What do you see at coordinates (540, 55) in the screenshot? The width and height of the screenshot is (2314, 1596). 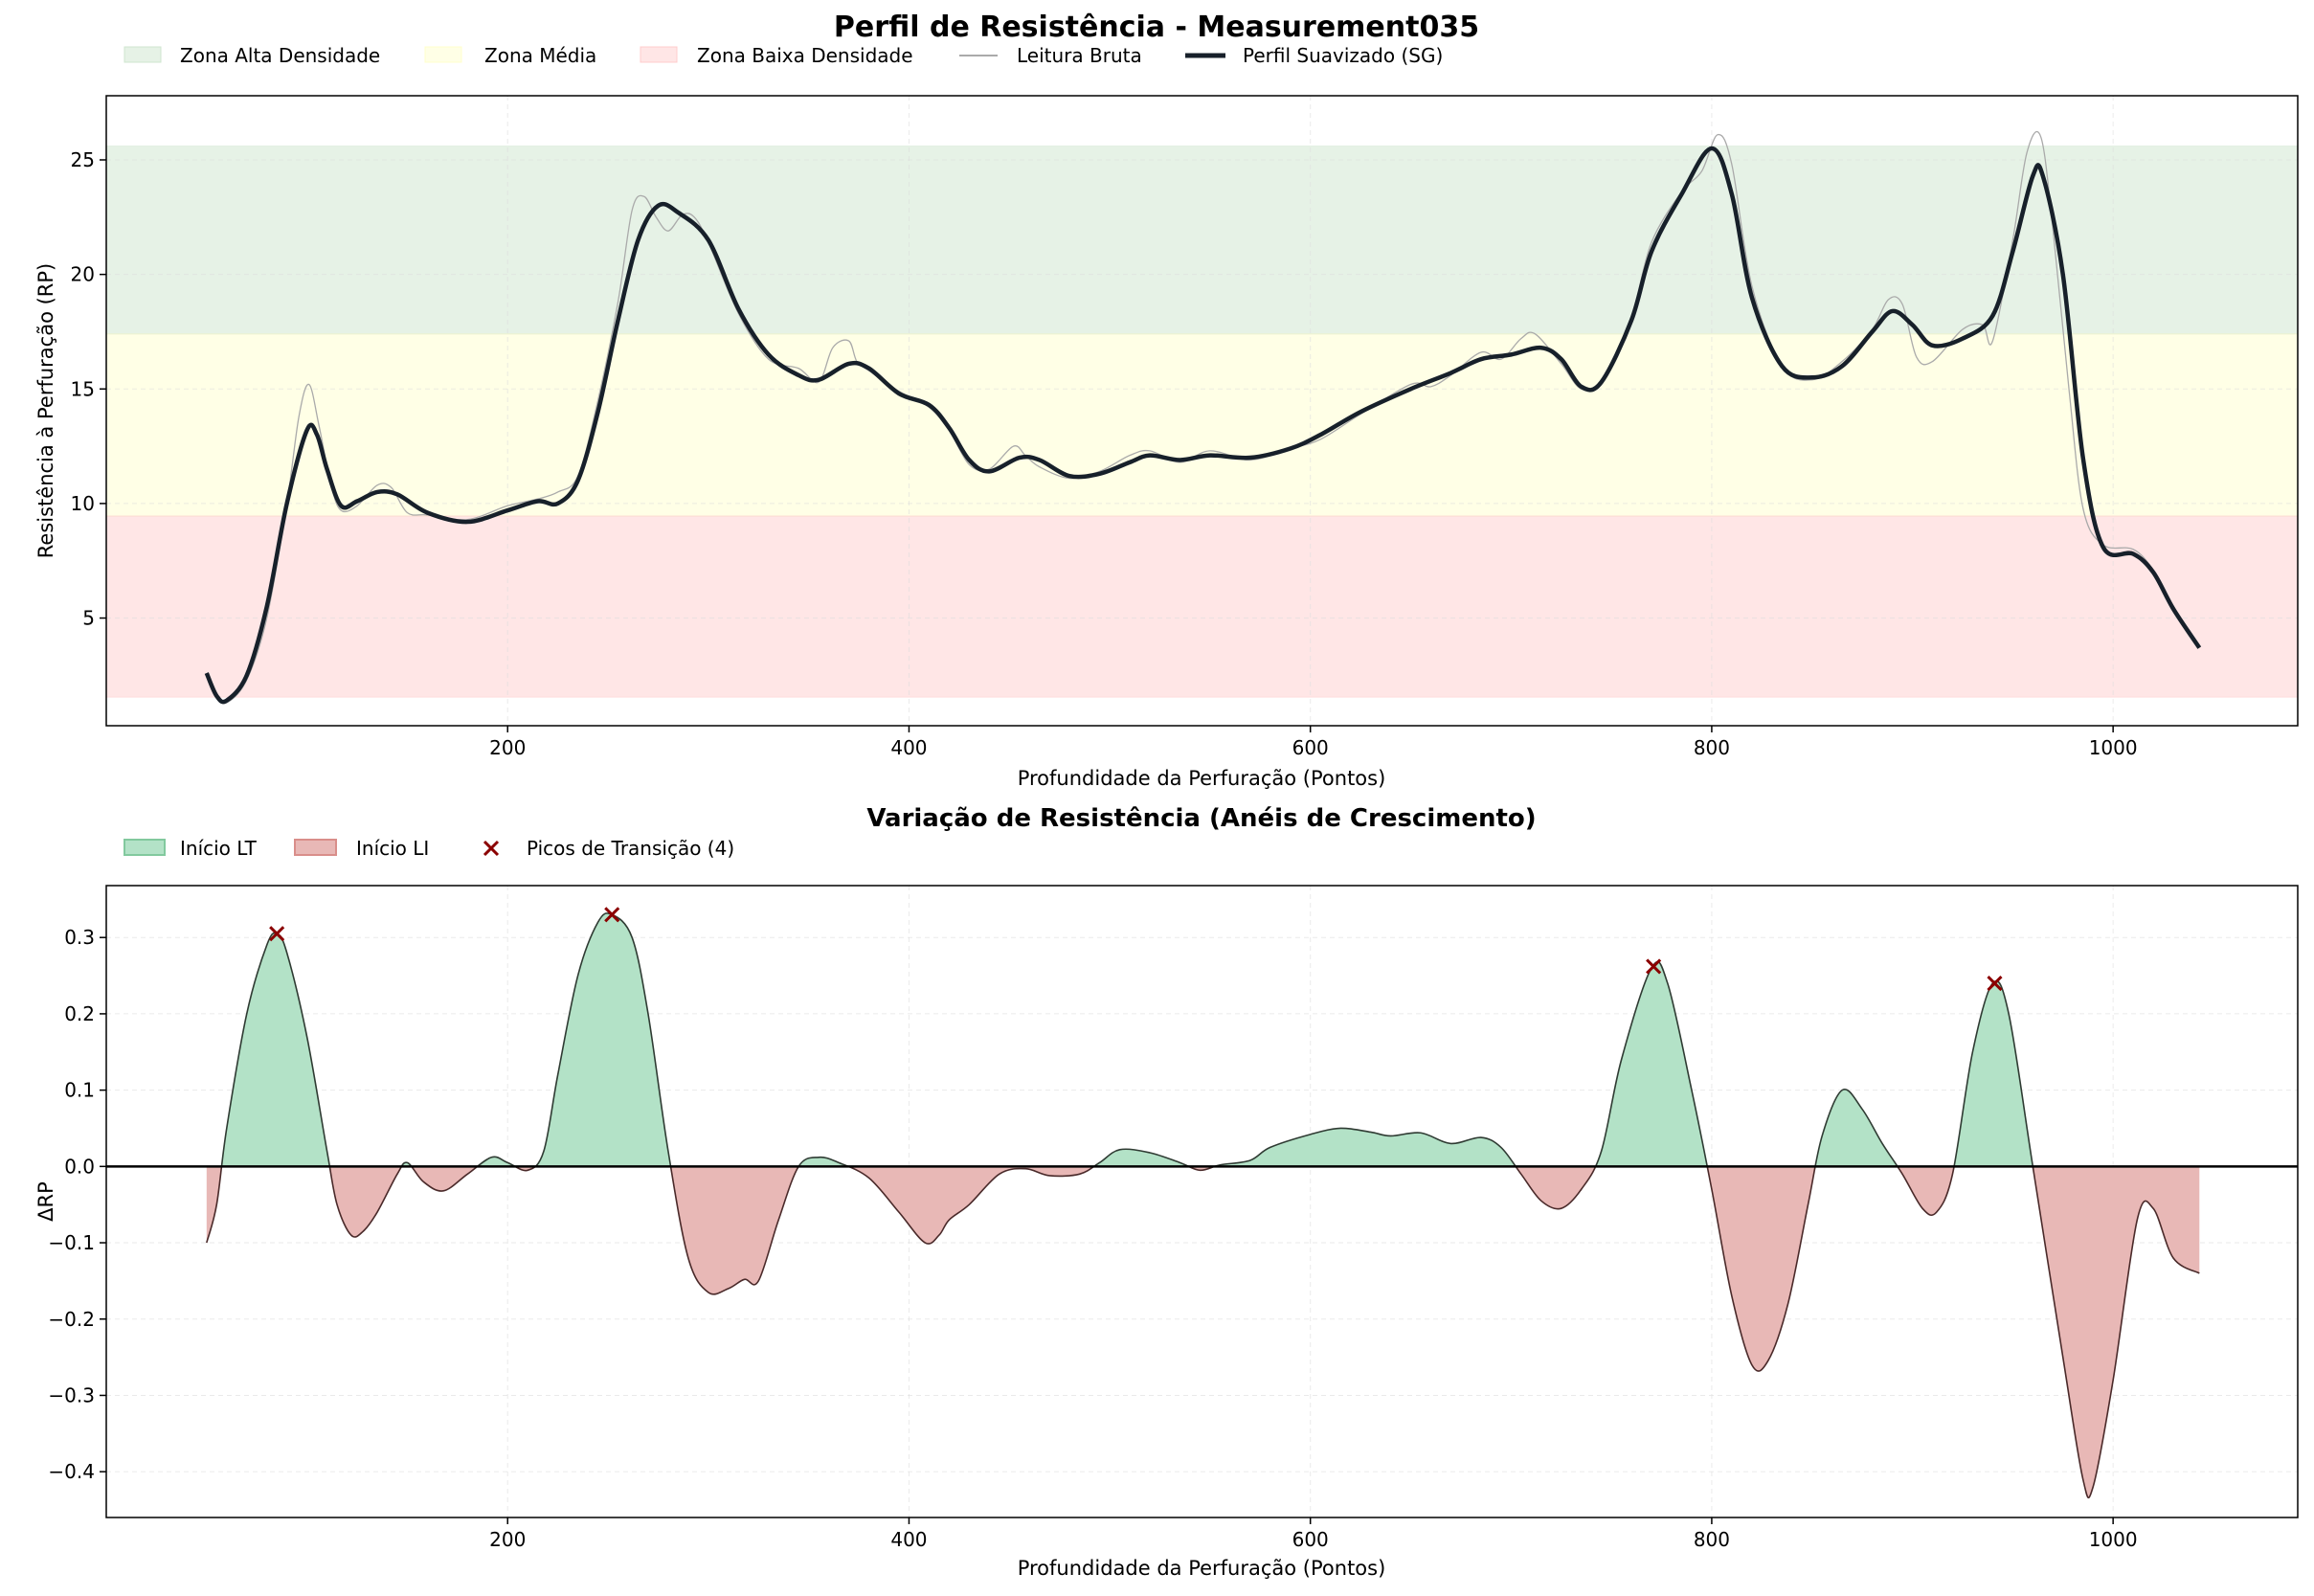 I see `legend-label-mid: Zona Média` at bounding box center [540, 55].